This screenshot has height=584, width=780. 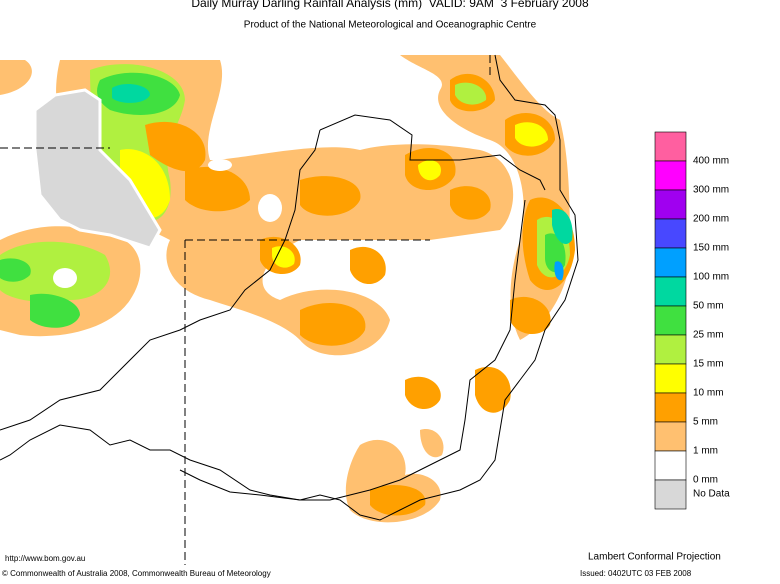 I want to click on legend-label: 100 mm, so click(x=711, y=277).